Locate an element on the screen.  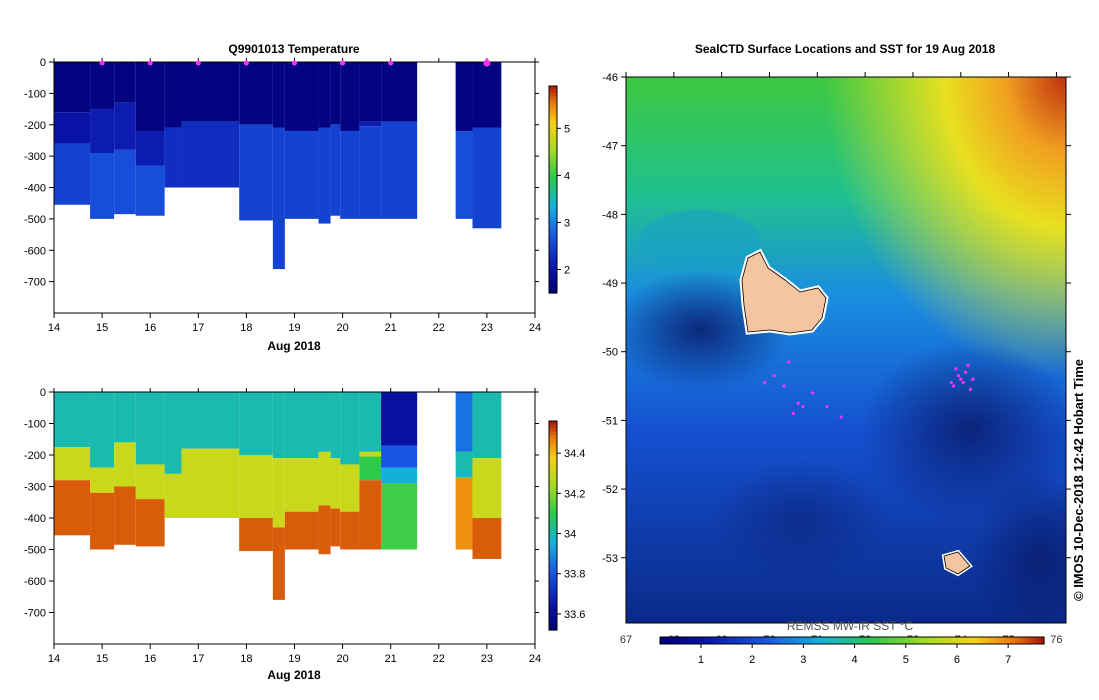
colorbar-tick-label: 33.6 is located at coordinates (574, 615).